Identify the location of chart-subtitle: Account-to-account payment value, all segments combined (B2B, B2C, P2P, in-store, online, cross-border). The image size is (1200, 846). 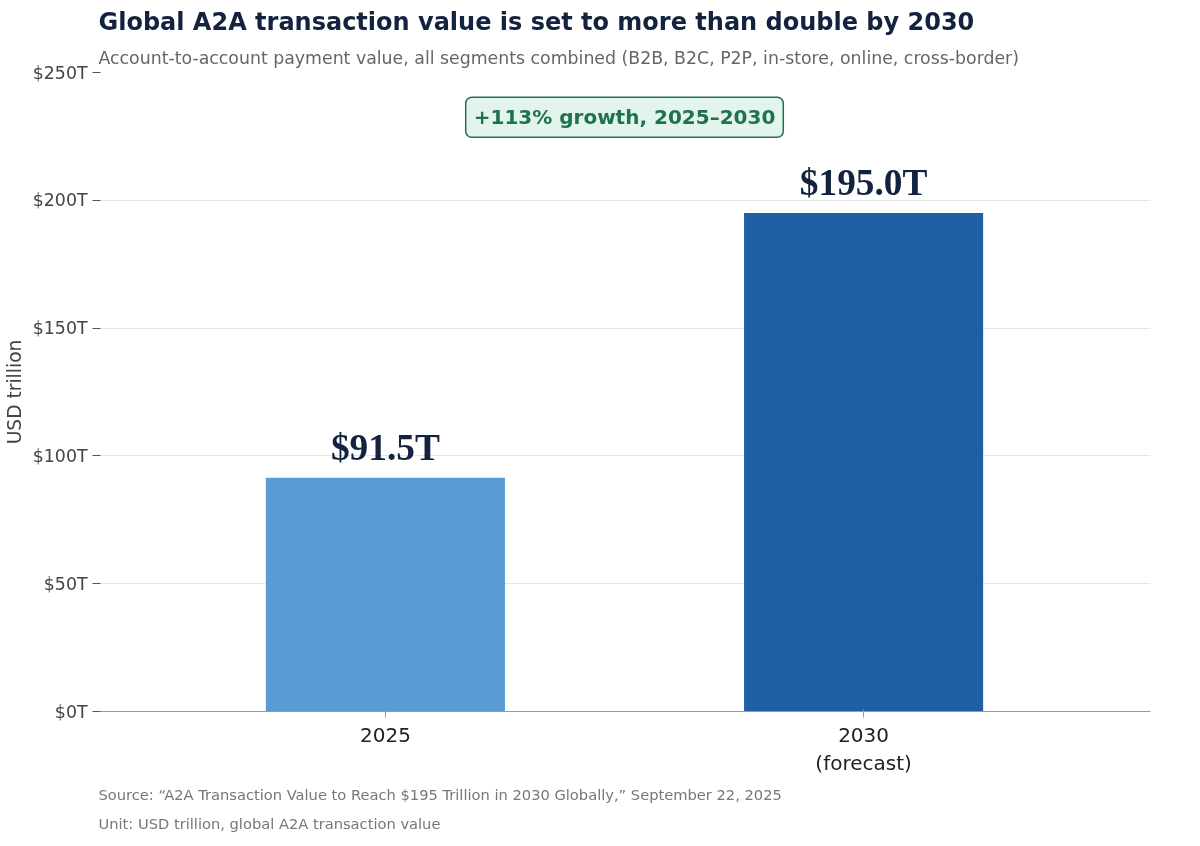
(558, 57).